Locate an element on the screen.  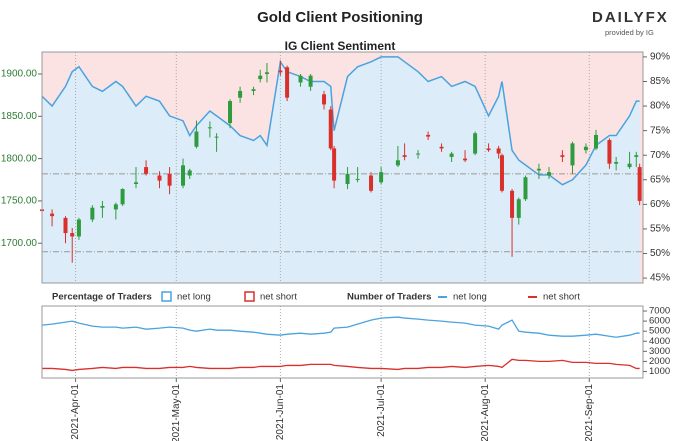
y-tick-label: 7000 is located at coordinates (659, 311).